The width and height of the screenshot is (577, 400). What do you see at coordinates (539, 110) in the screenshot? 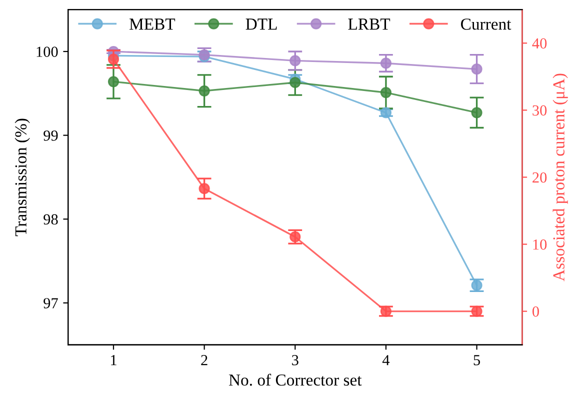
I see `y2-tick-label: 30` at bounding box center [539, 110].